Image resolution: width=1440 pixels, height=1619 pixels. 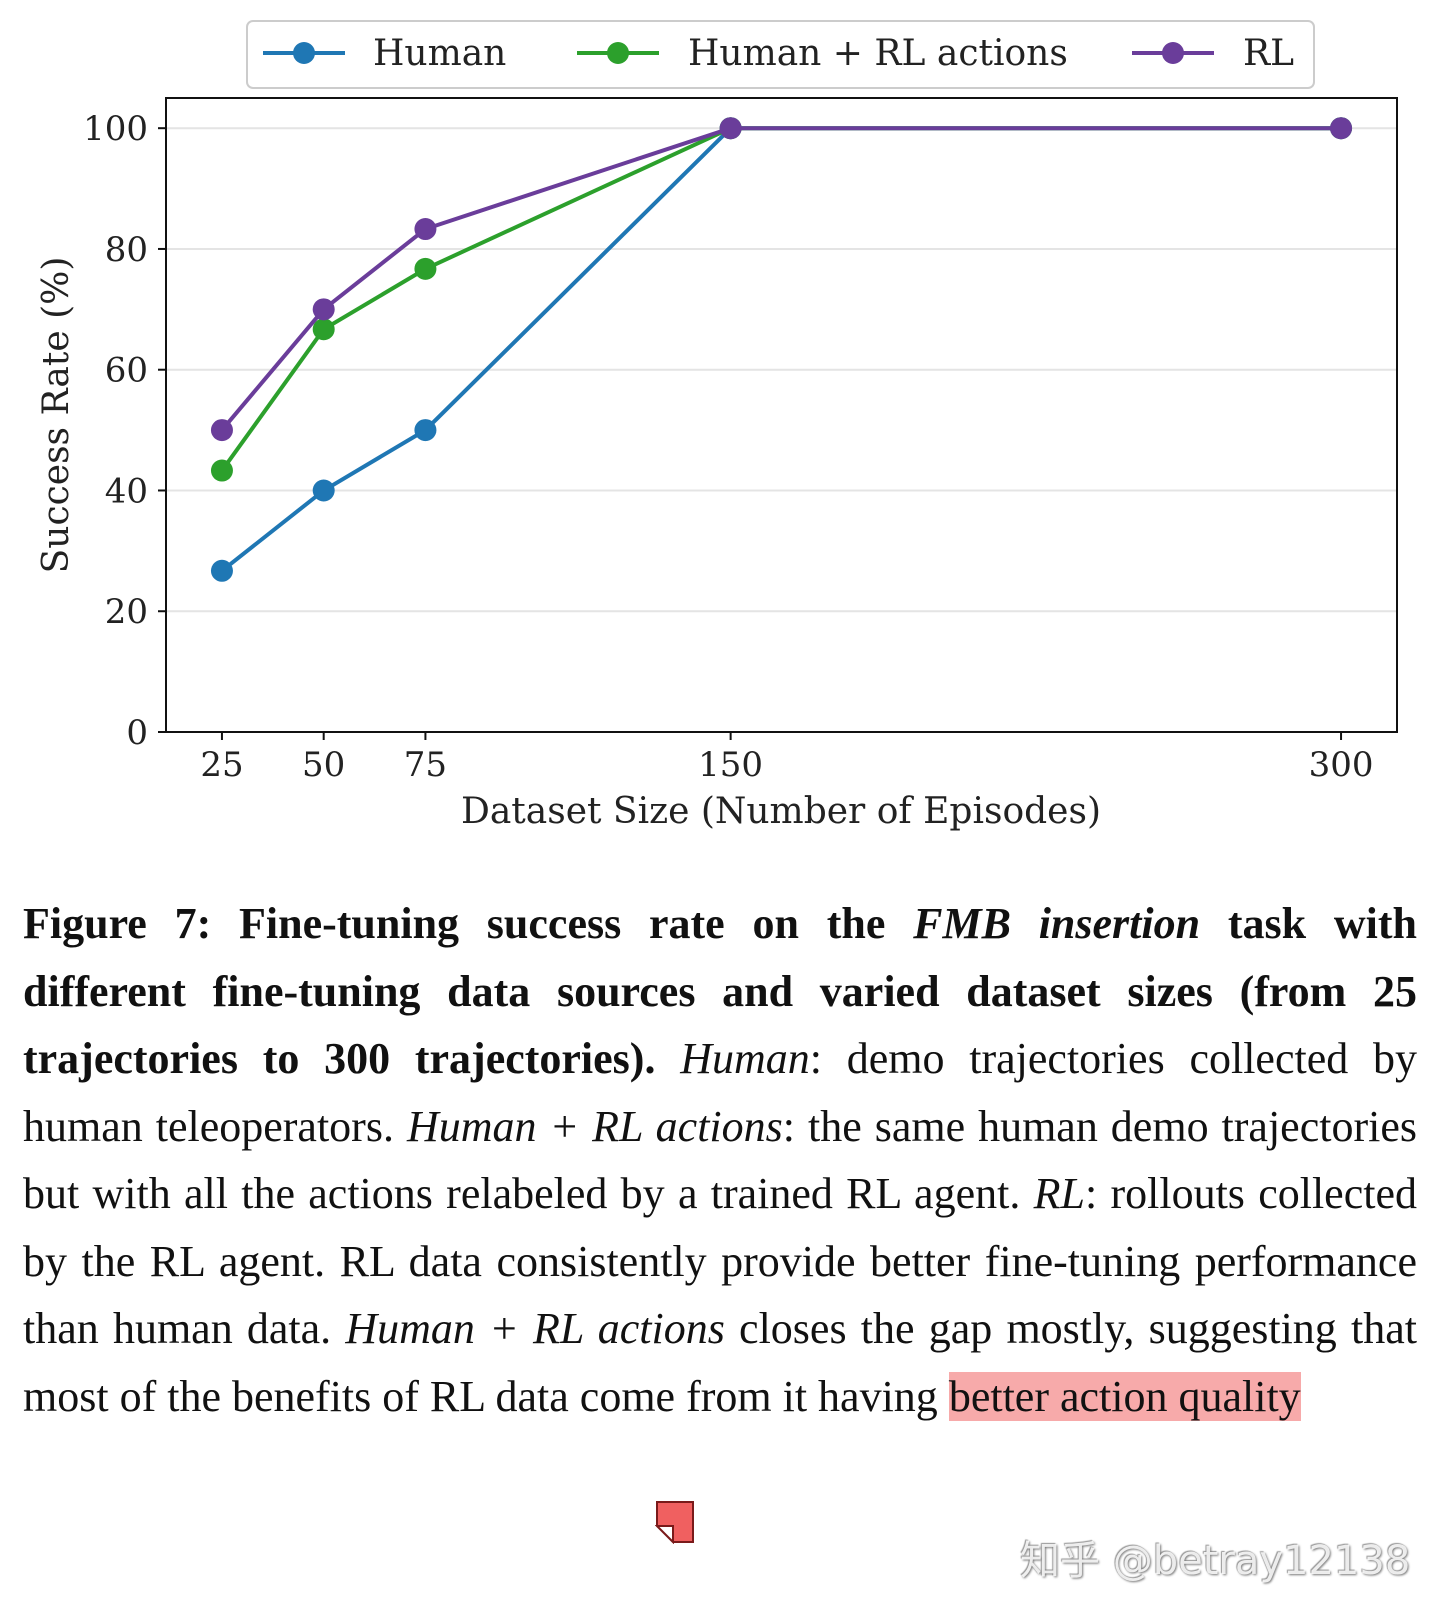 I want to click on y-tick-label: 0, so click(x=137, y=733).